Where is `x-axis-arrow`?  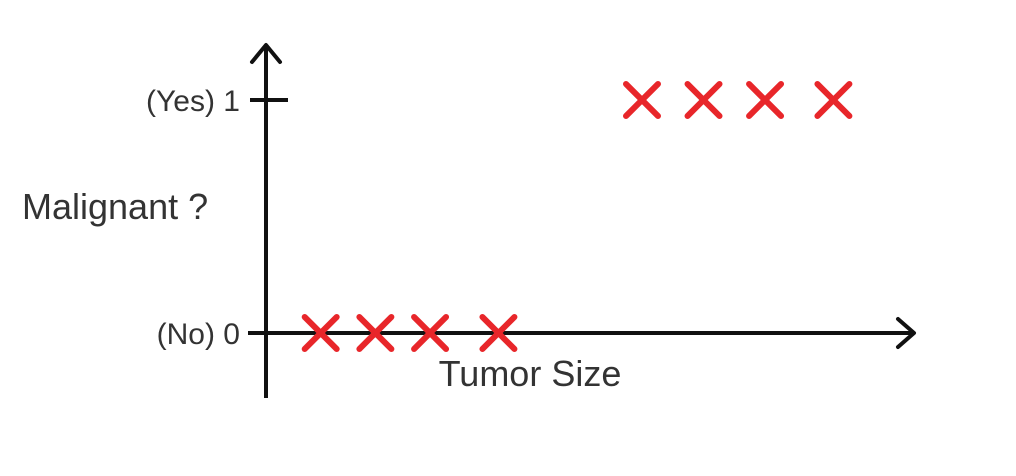
x-axis-arrow is located at coordinates (906, 333).